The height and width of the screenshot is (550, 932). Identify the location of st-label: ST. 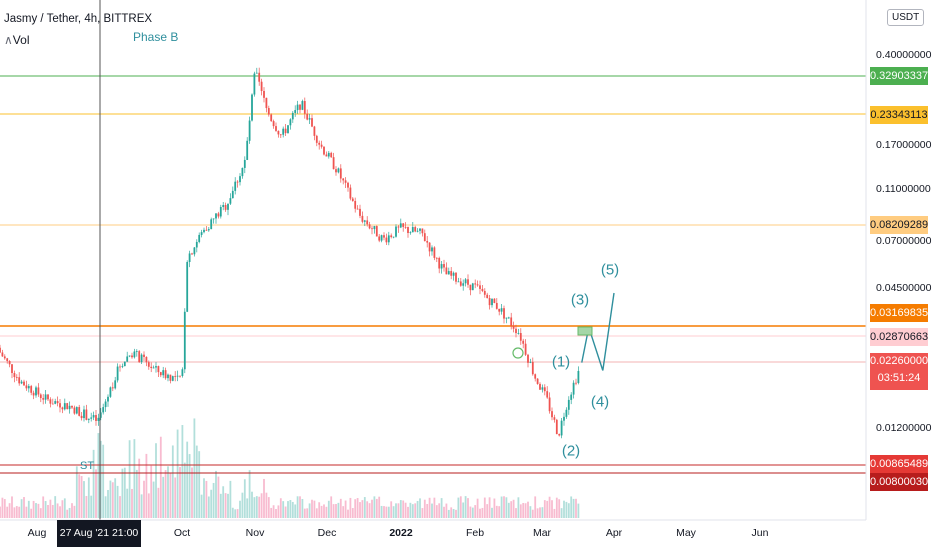
(87, 466).